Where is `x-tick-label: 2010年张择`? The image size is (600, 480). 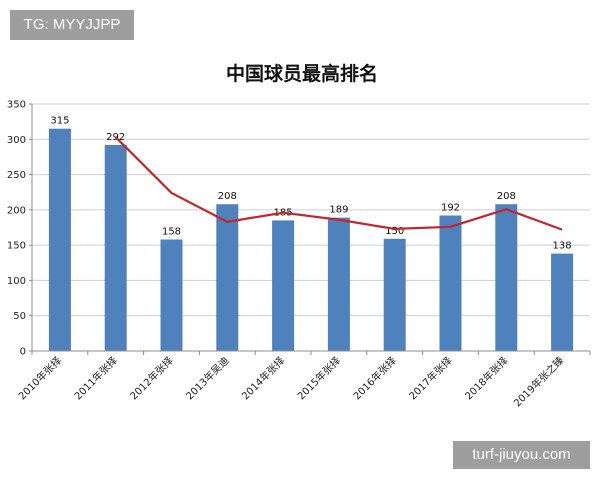
x-tick-label: 2010年张择 is located at coordinates (40, 378).